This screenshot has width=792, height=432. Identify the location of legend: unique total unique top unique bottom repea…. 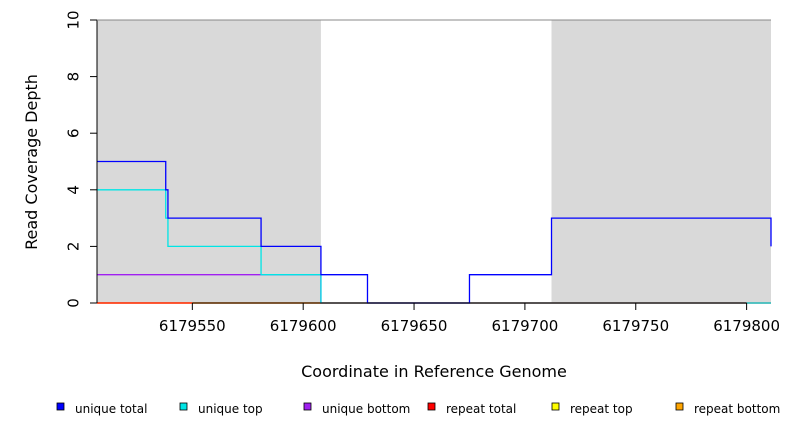
(418, 409).